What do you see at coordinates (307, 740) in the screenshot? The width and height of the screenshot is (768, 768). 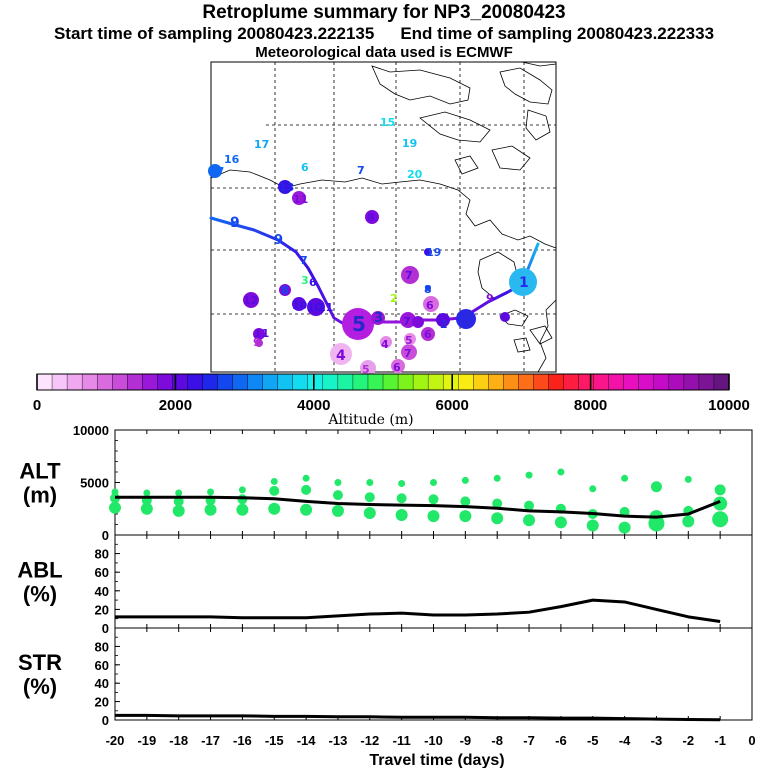 I see `x-tick-label: -14` at bounding box center [307, 740].